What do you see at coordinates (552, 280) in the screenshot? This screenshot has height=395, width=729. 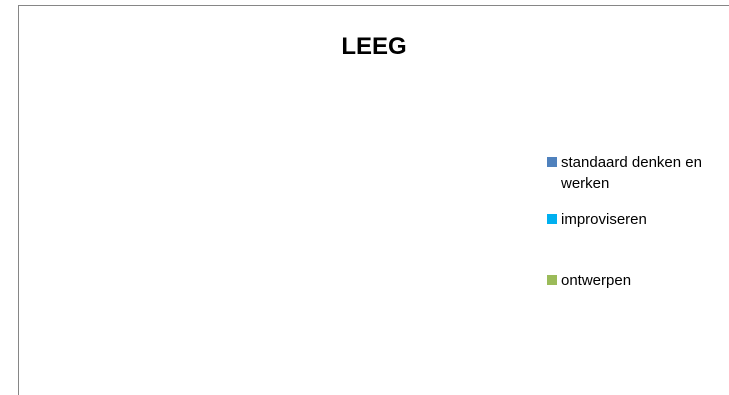 I see `legend-swatch-ontwerpen` at bounding box center [552, 280].